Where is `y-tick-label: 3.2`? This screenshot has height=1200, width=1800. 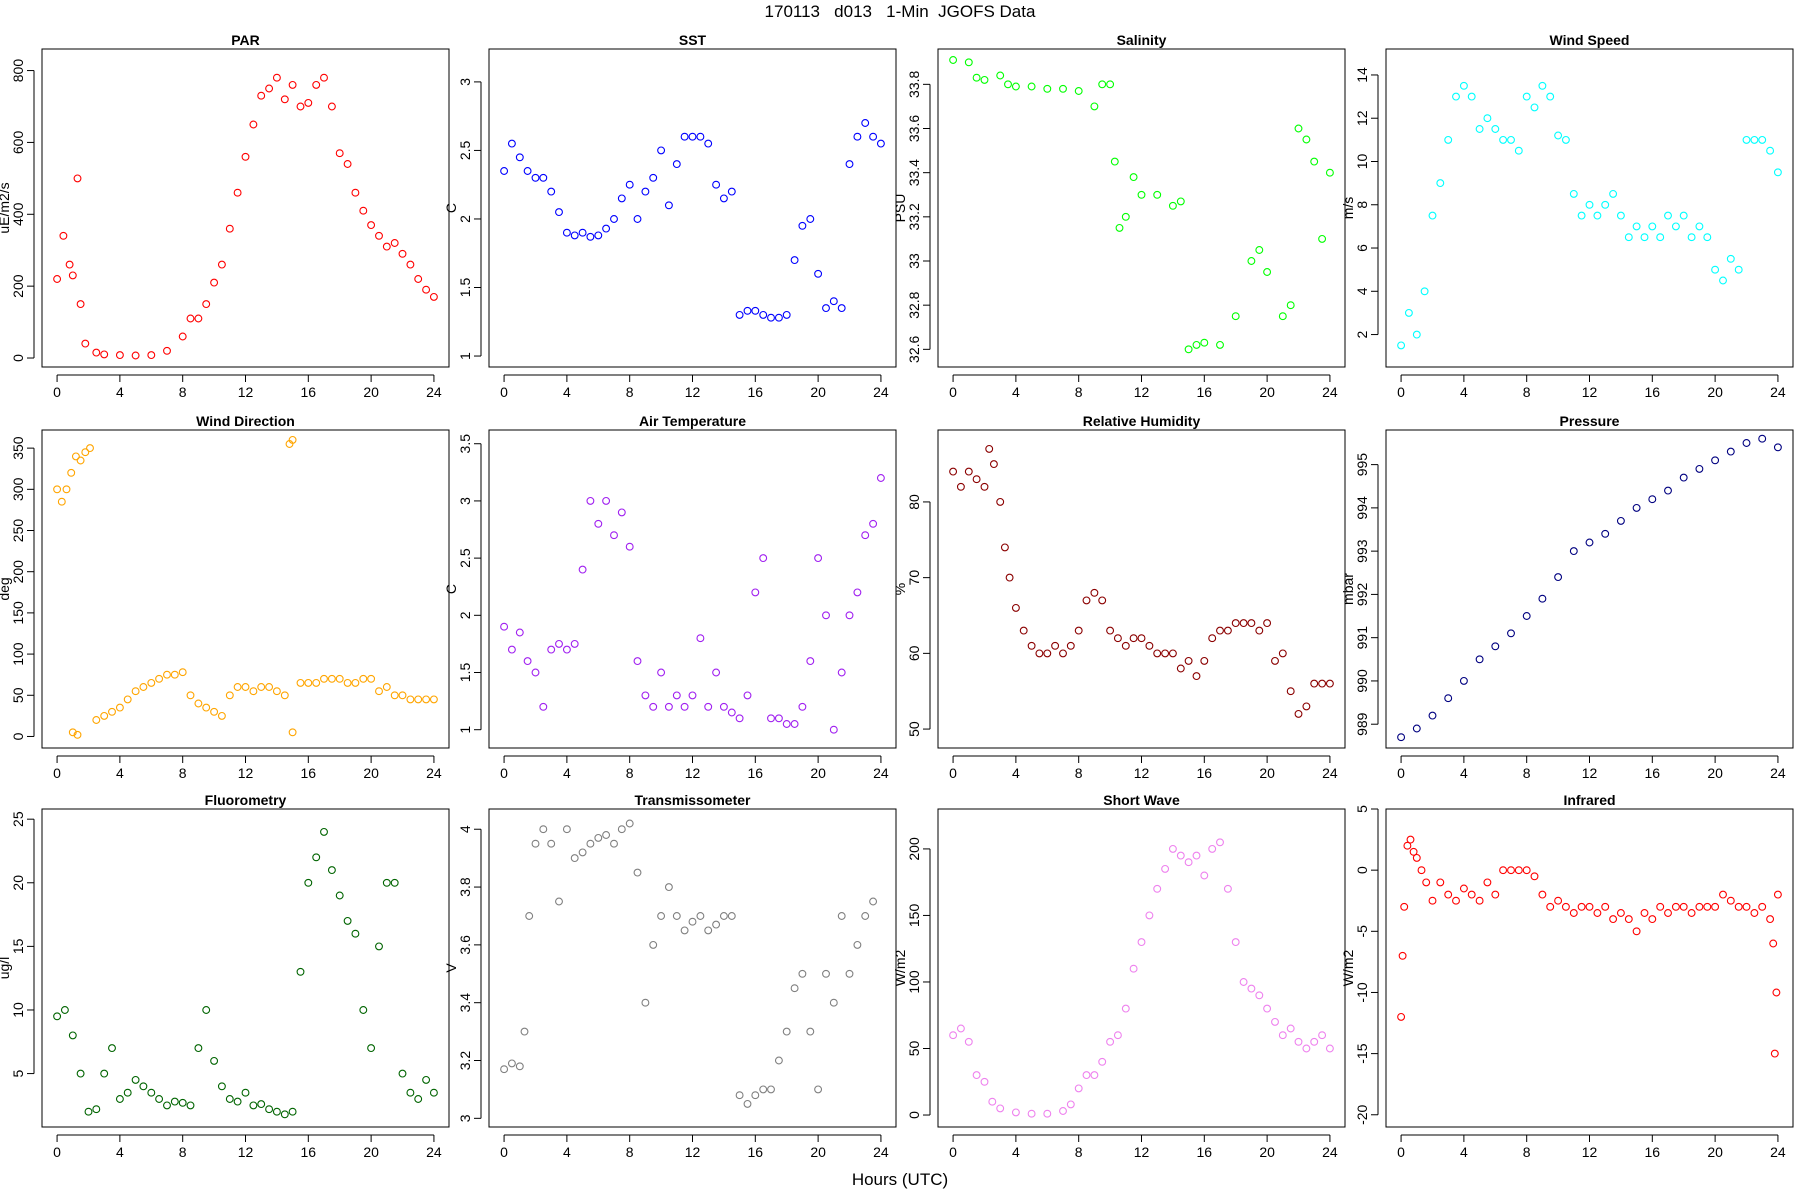
y-tick-label: 3.2 is located at coordinates (465, 1061).